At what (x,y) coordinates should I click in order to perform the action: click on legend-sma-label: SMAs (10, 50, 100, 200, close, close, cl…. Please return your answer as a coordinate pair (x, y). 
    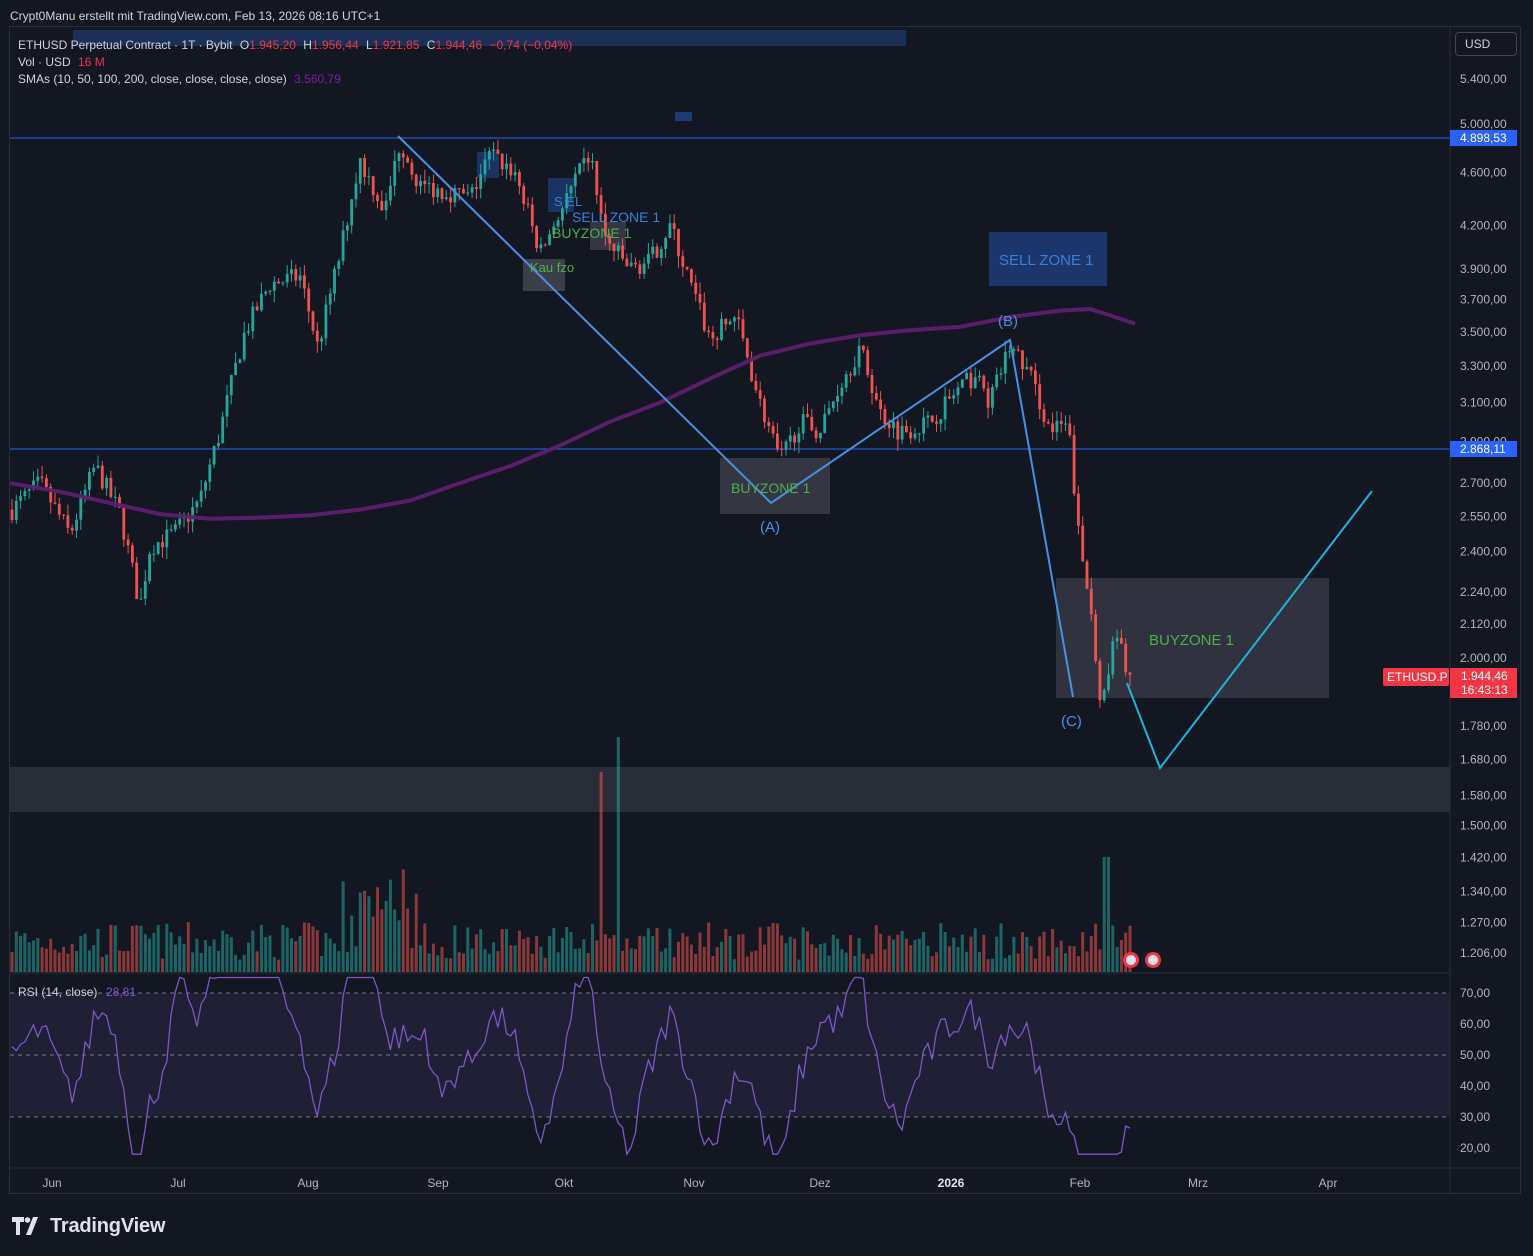
    Looking at the image, I should click on (152, 79).